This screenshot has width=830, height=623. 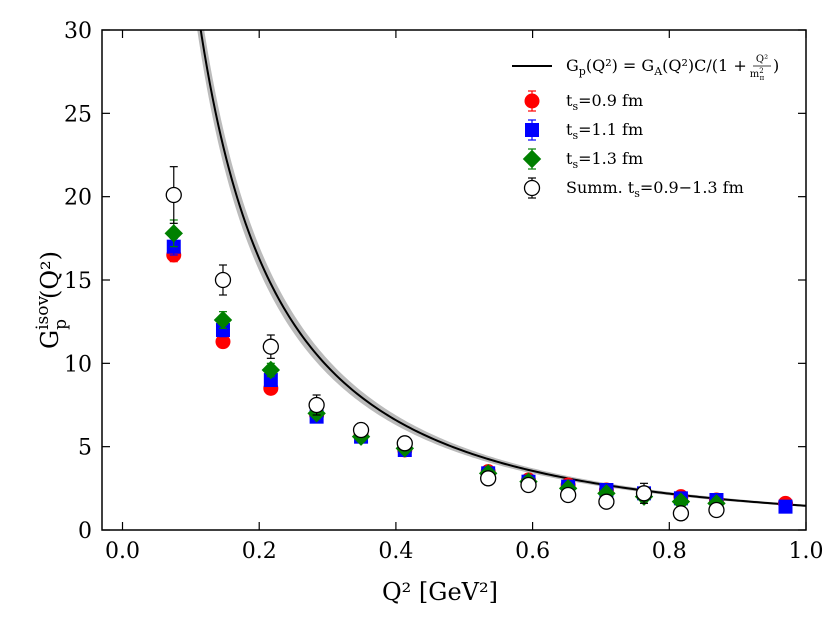 What do you see at coordinates (656, 67) in the screenshot?
I see `legend-fit-label: Gp(Q²) = GA(Q²)C/(1 +` at bounding box center [656, 67].